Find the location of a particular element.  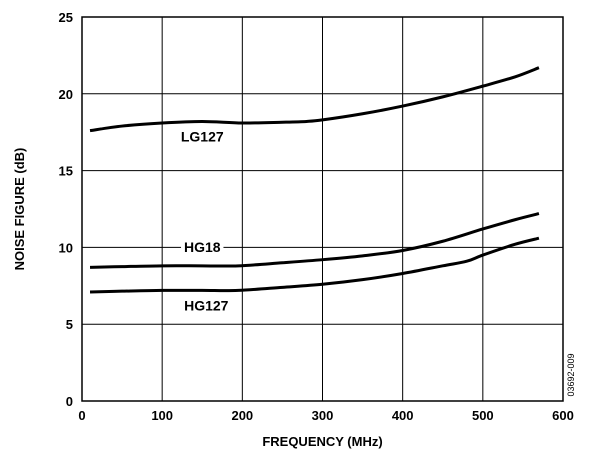

figure-id: 03692-009 is located at coordinates (571, 374).